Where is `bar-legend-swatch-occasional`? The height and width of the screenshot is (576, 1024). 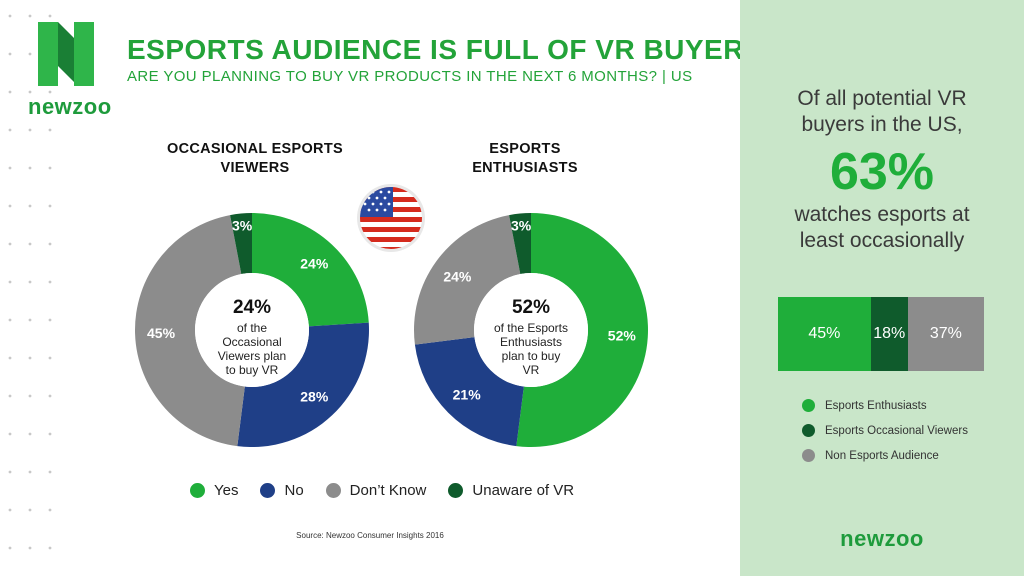 bar-legend-swatch-occasional is located at coordinates (808, 430).